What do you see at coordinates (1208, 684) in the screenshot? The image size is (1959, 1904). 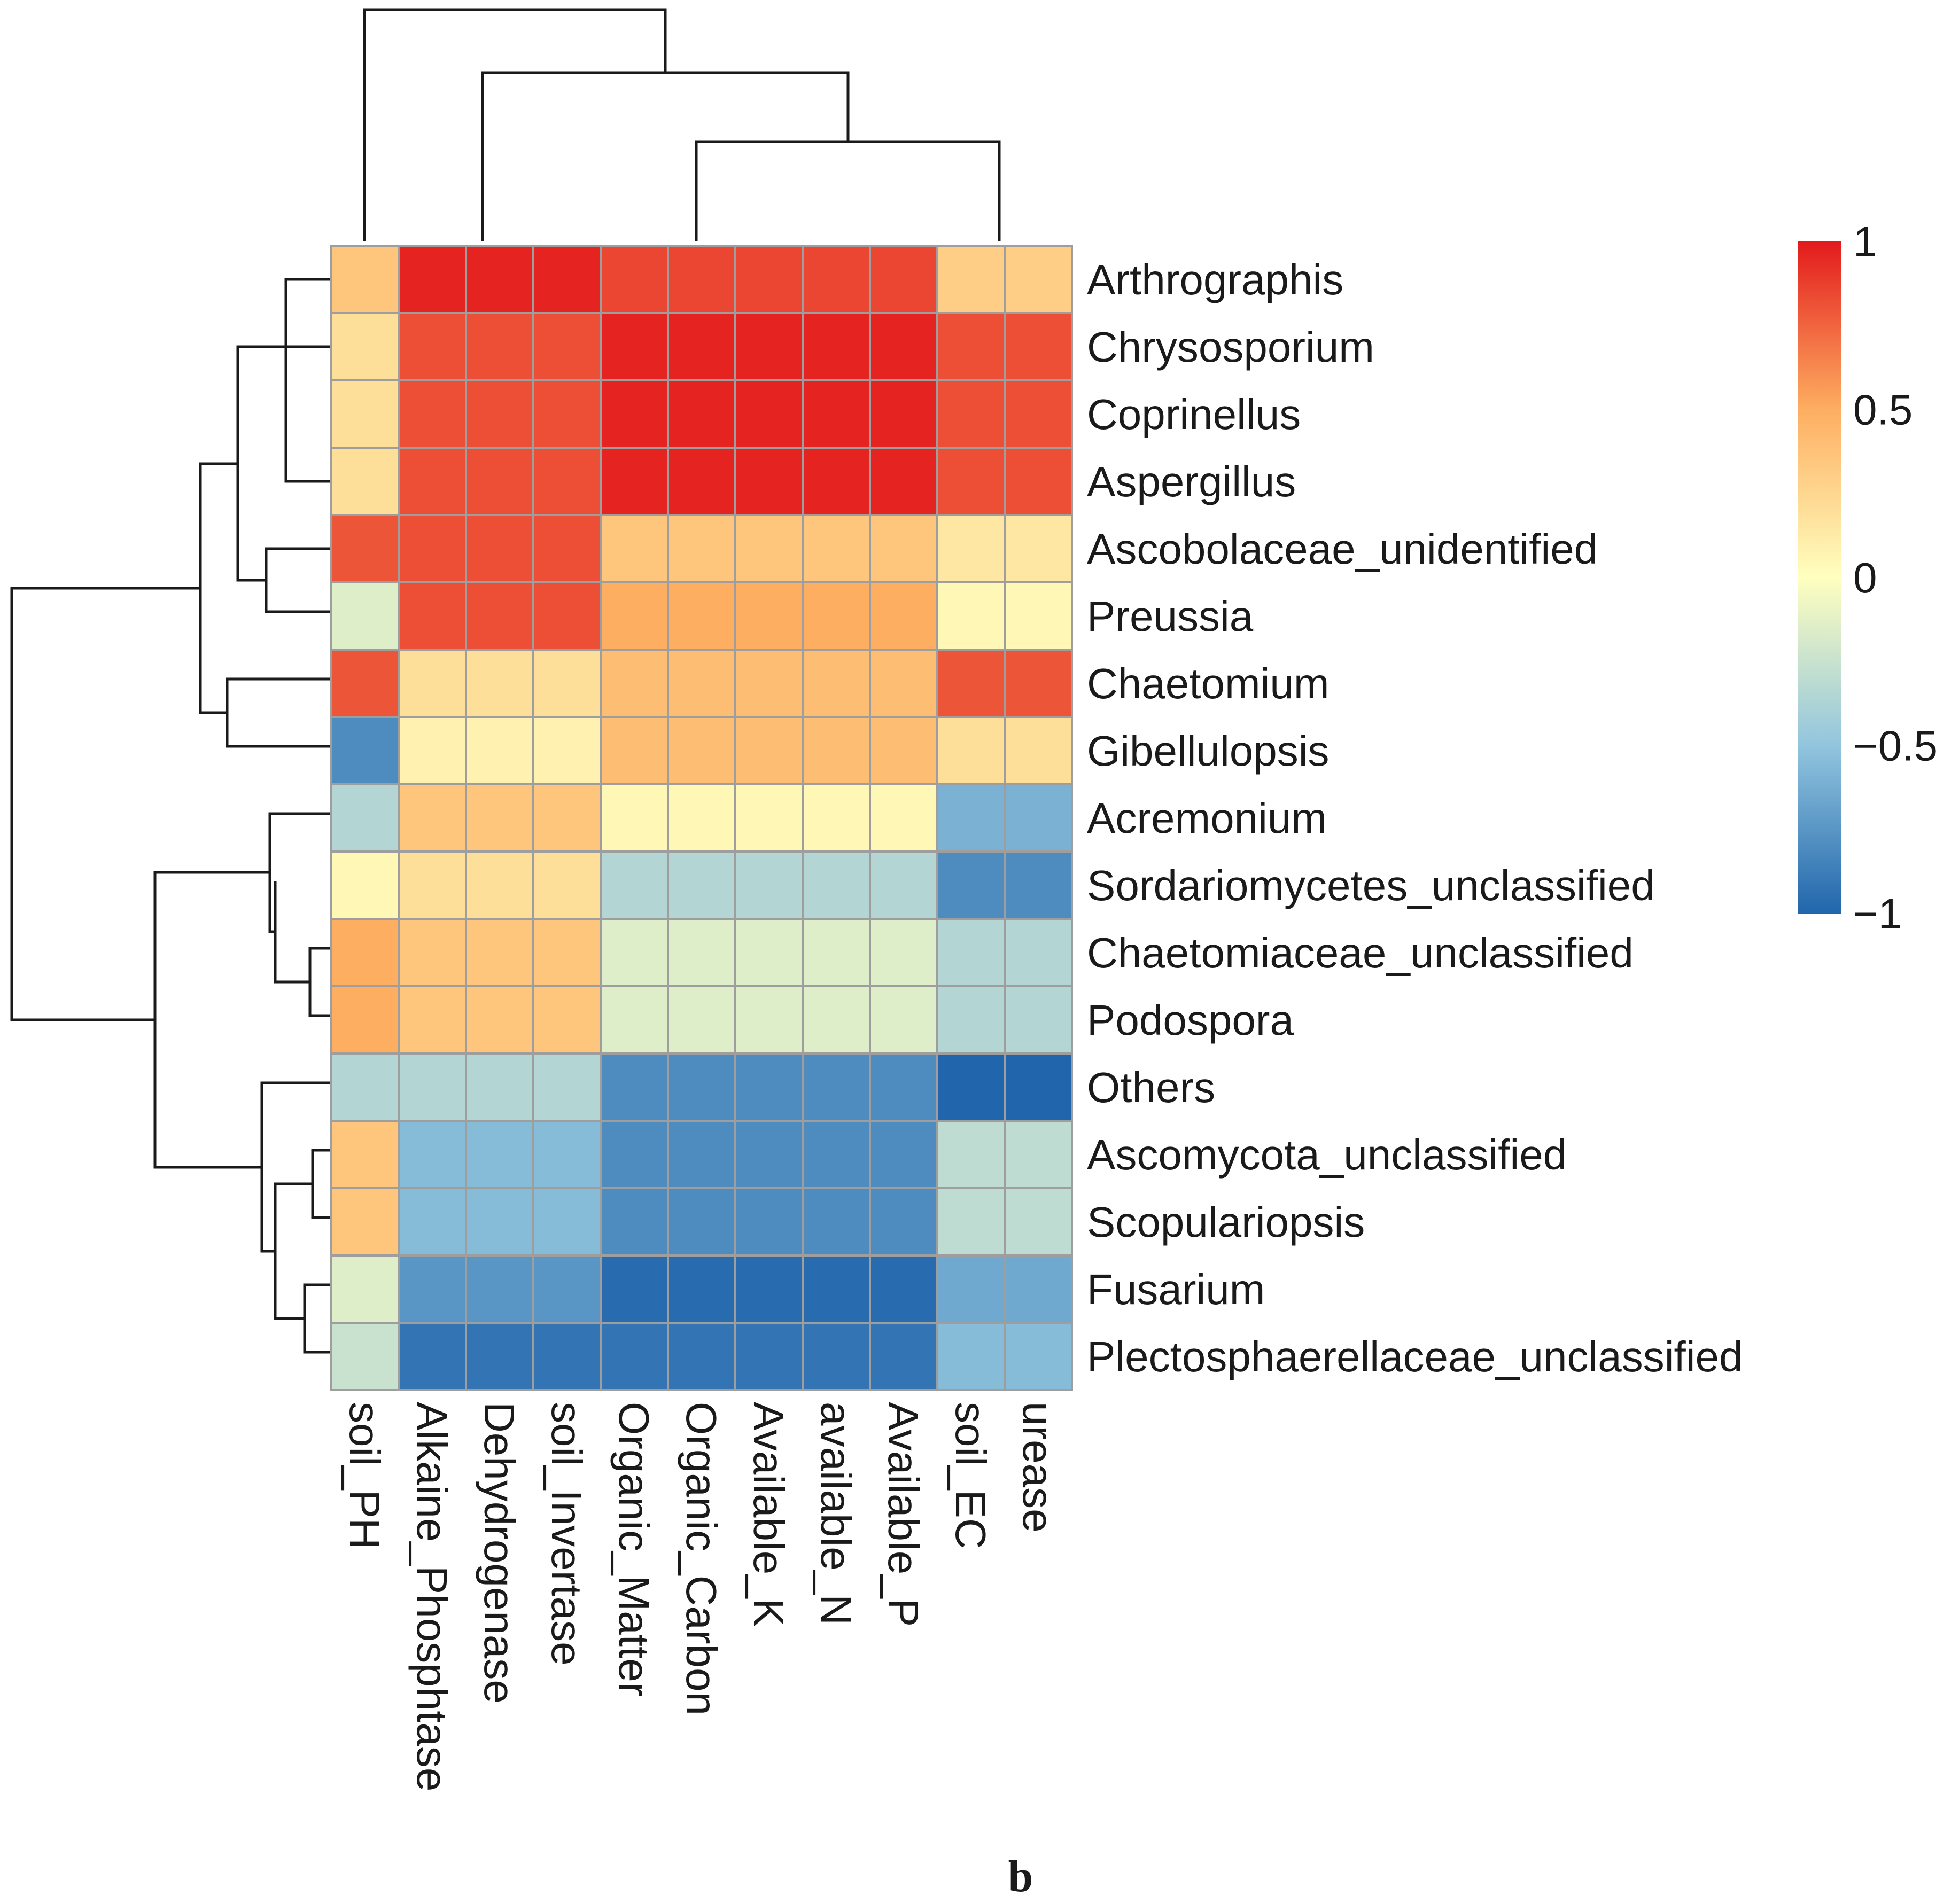 I see `row-label: Chaetomium` at bounding box center [1208, 684].